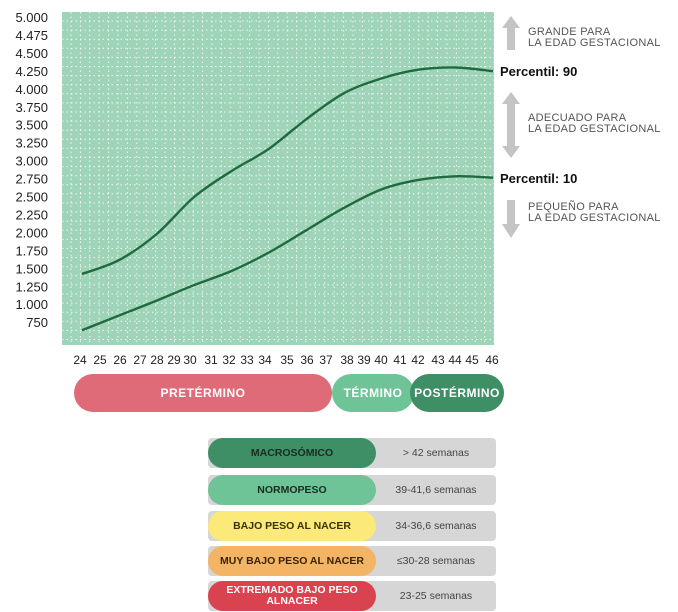 The height and width of the screenshot is (612, 678). I want to click on legend-label-bajo-peso: BAJO PESO AL NACER, so click(292, 526).